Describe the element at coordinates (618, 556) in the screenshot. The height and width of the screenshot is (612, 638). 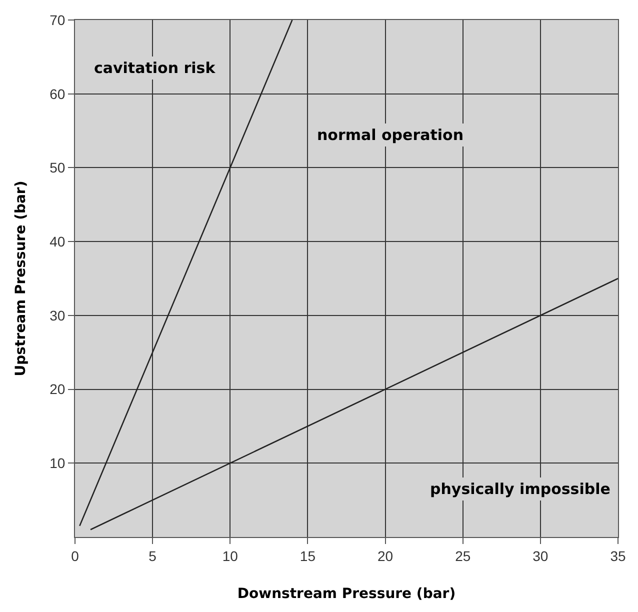
I see `x-tick-label: 35` at that location.